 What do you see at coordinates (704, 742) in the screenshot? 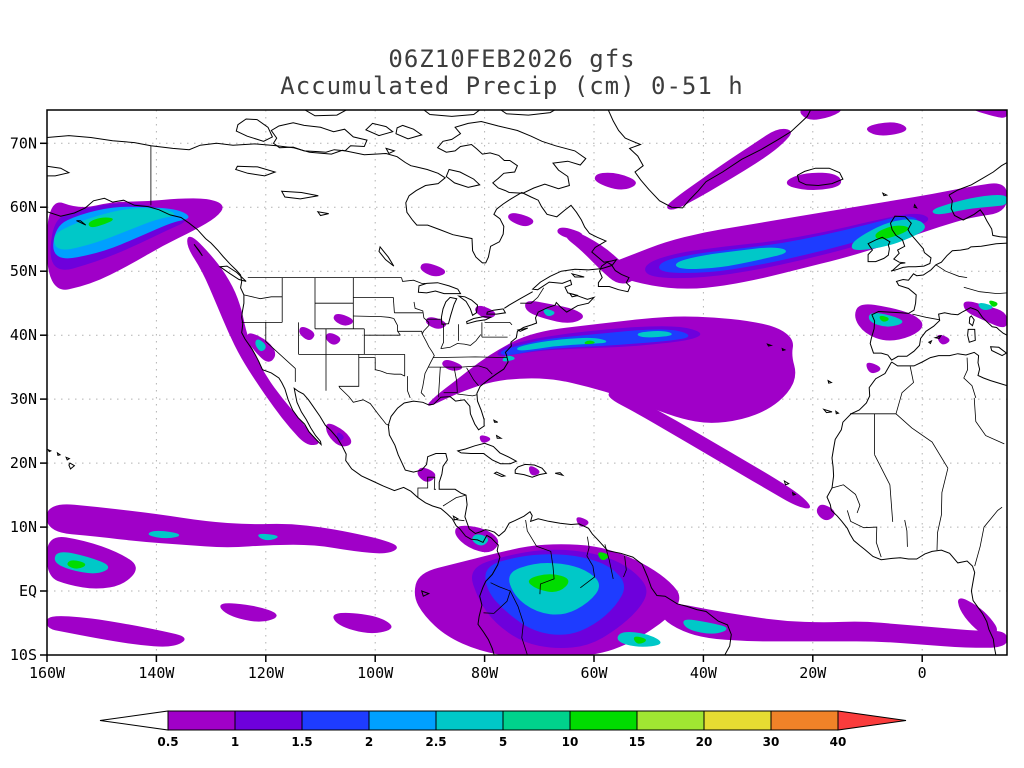
I see `colorbar-tick-label: 20` at bounding box center [704, 742].